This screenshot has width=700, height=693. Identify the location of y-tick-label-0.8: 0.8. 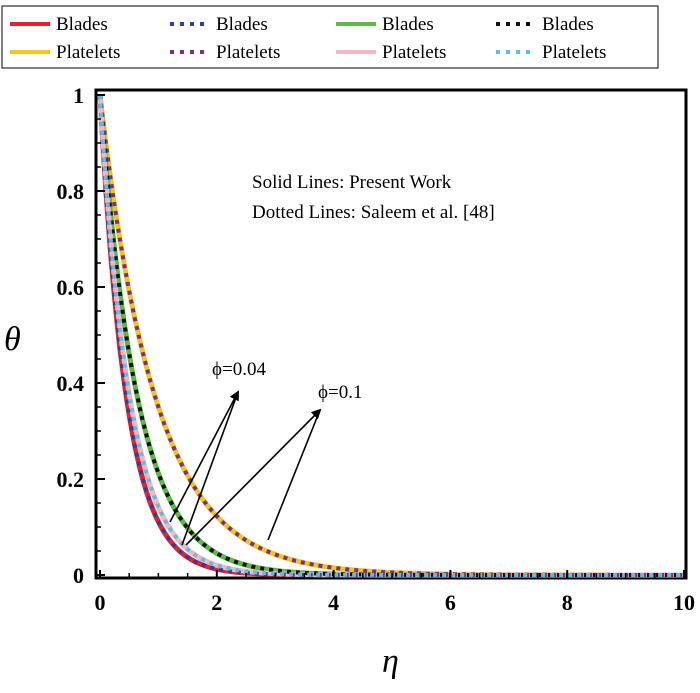
(71, 191).